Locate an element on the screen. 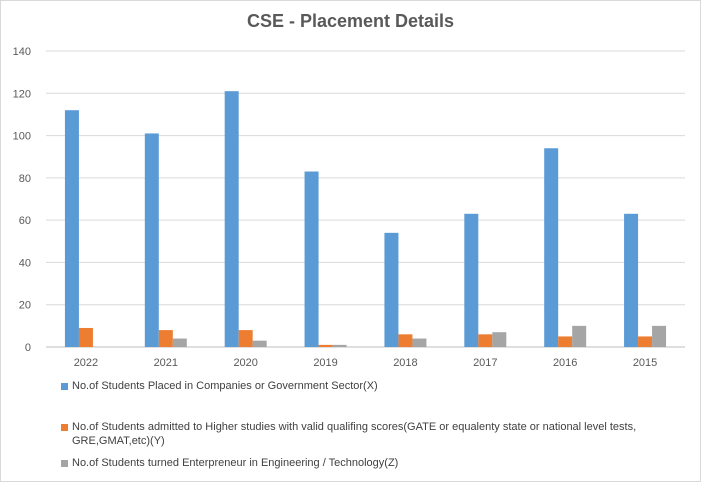 Image resolution: width=701 pixels, height=482 pixels. y-tick-label: 140 is located at coordinates (22, 52).